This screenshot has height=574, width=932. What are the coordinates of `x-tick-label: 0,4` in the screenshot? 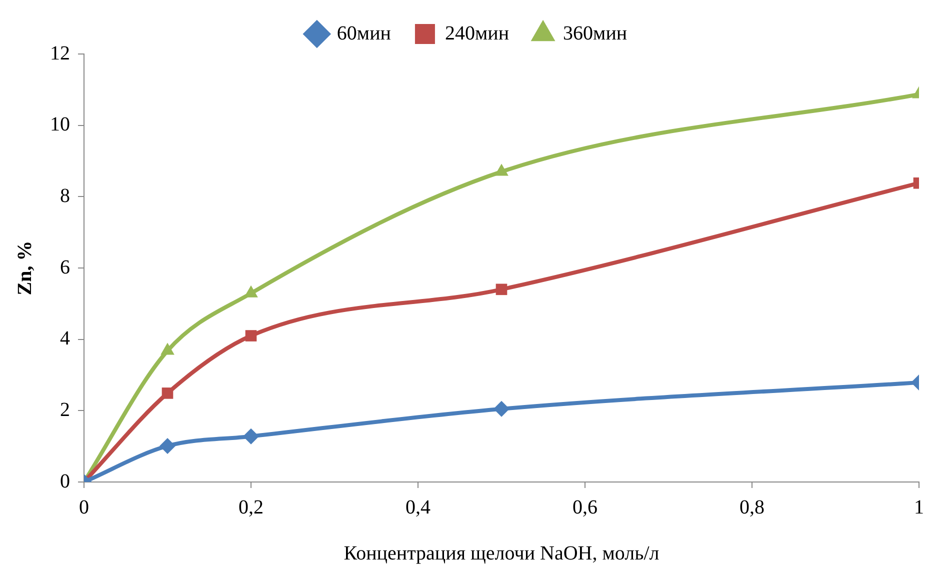 It's located at (418, 507).